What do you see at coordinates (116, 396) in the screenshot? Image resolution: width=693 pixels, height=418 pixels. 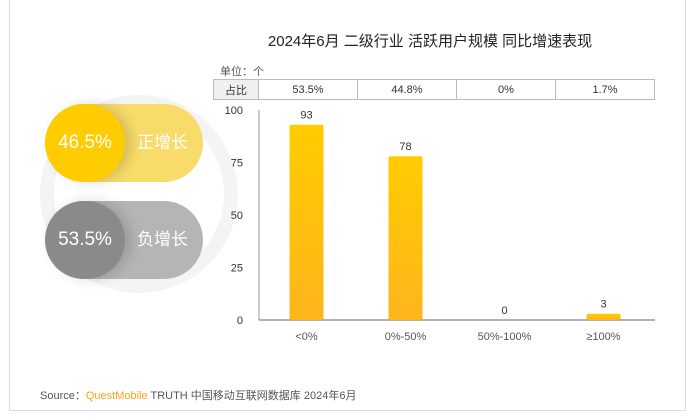 I see `source-brand: QuestMobile` at bounding box center [116, 396].